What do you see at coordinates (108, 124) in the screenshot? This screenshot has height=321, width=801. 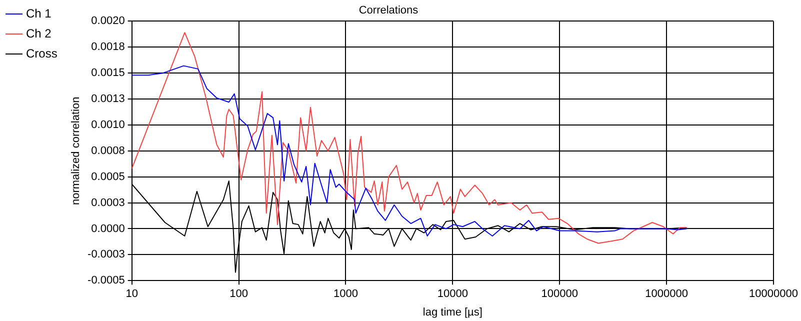 I see `y-tick-label: 0.0010` at bounding box center [108, 124].